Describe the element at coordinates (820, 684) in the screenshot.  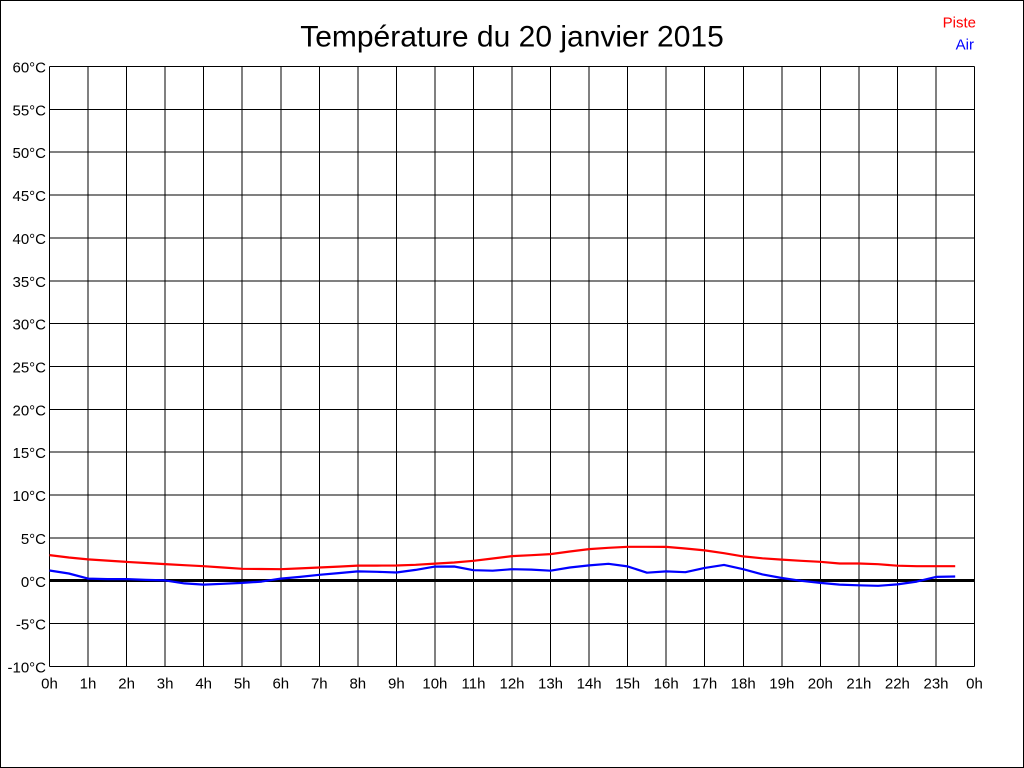
I see `svg-text: 20h` at that location.